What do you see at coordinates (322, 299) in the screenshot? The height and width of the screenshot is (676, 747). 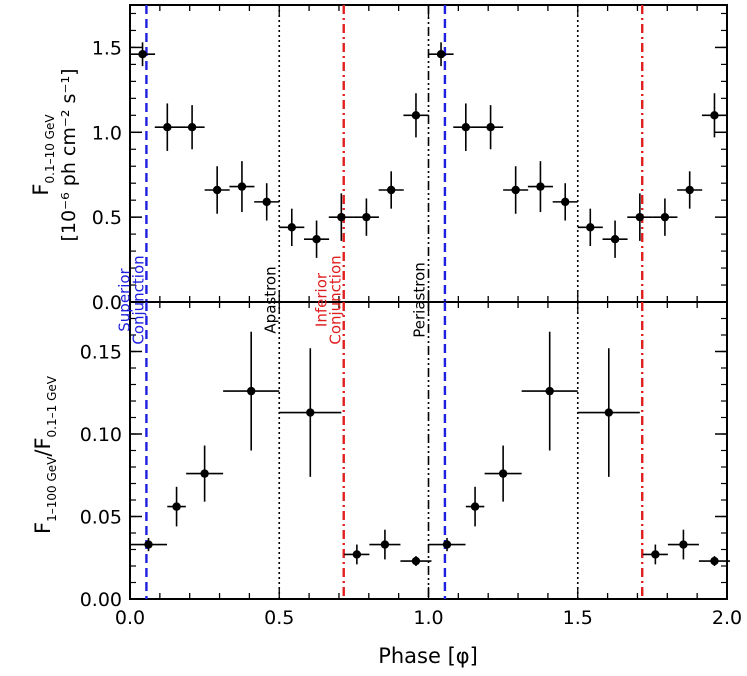 I see `vline-label-4-line-0: Inferior` at bounding box center [322, 299].